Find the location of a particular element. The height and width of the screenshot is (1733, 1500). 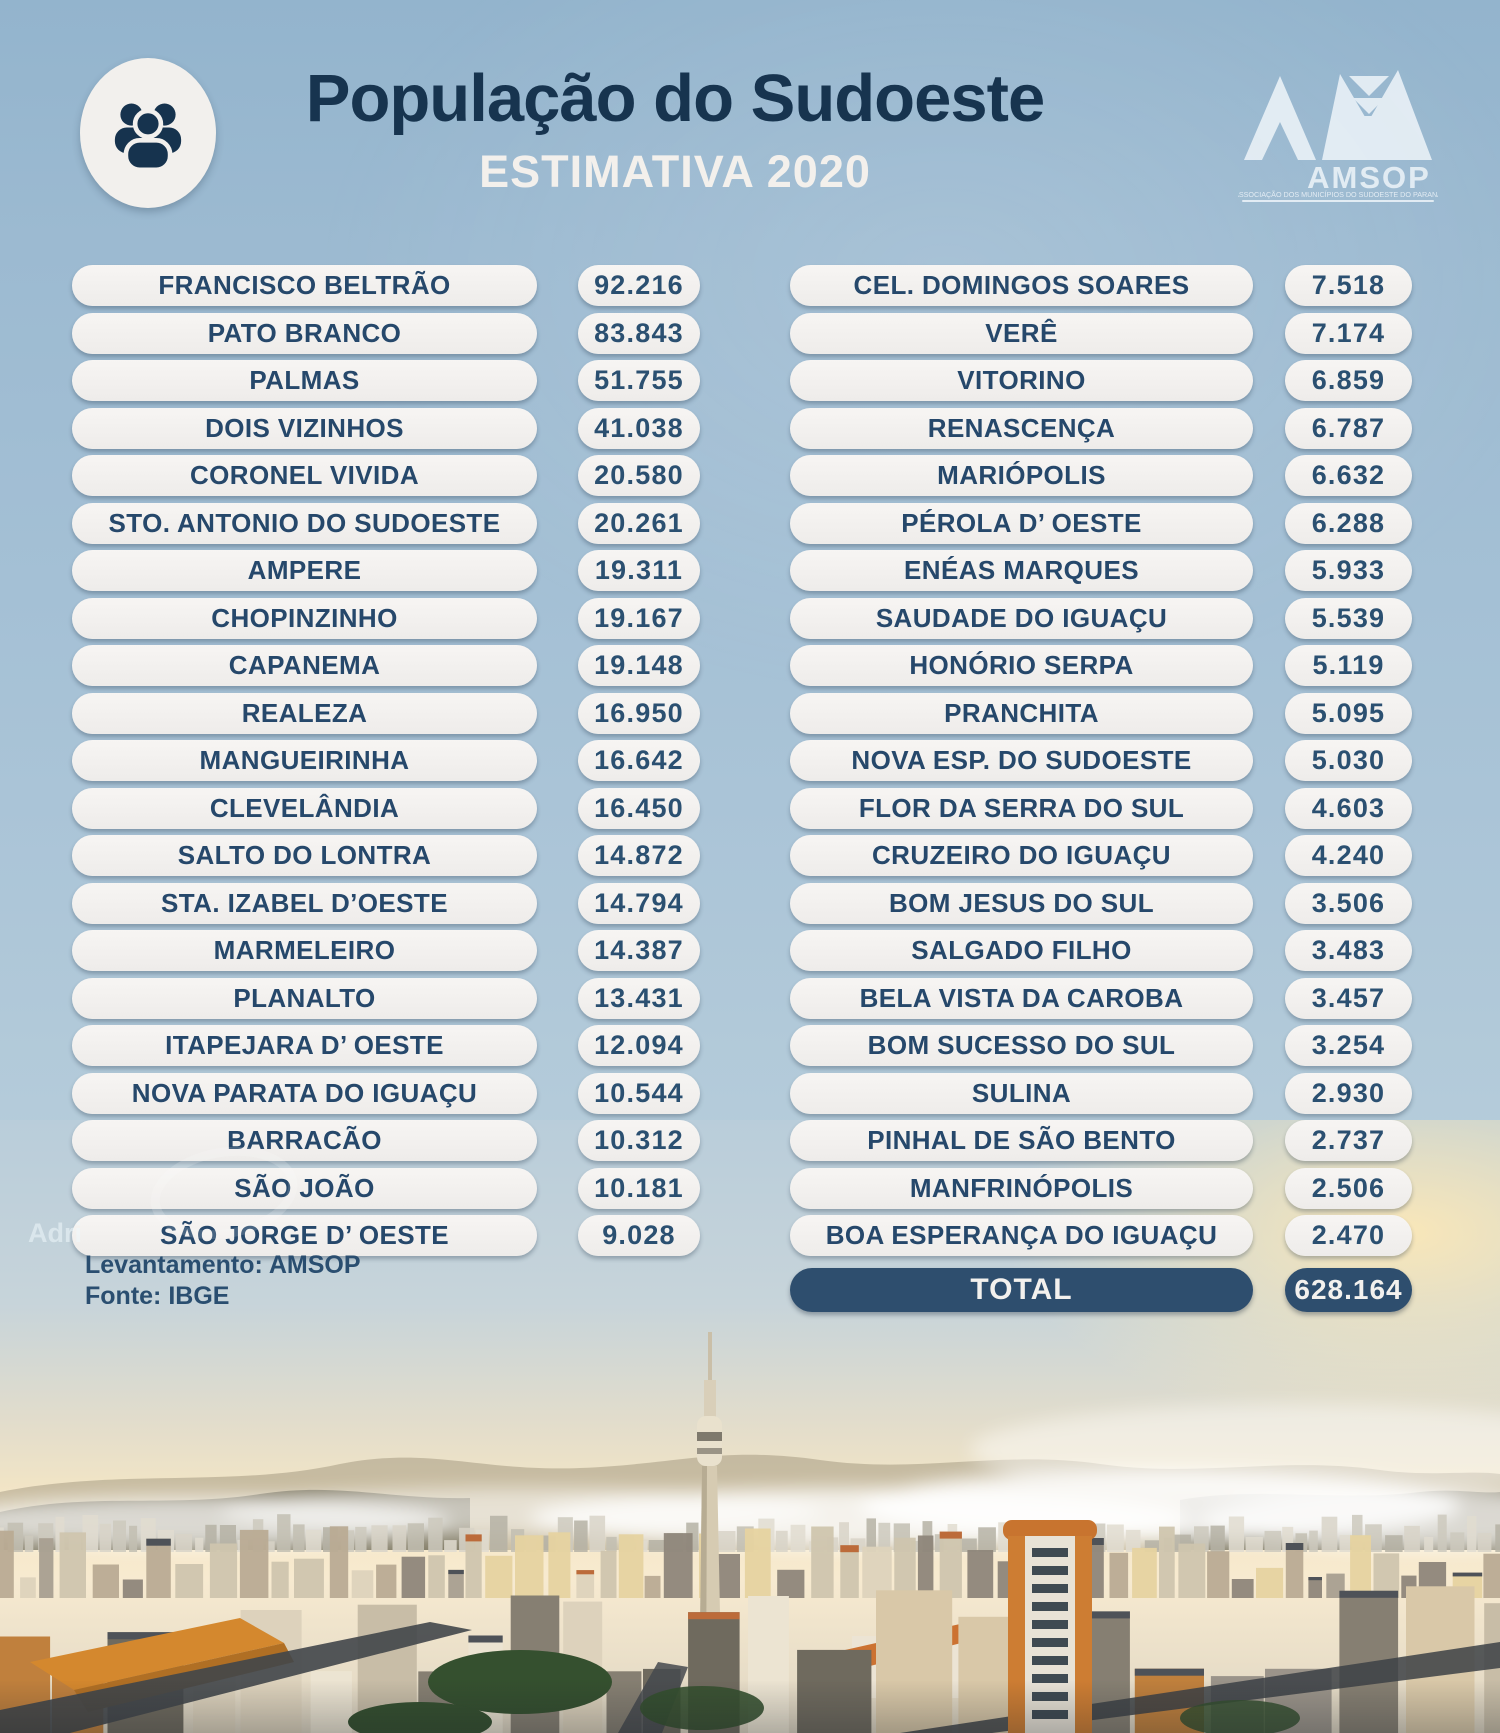

municipality-name: CLEVELÂNDIA is located at coordinates (304, 807).